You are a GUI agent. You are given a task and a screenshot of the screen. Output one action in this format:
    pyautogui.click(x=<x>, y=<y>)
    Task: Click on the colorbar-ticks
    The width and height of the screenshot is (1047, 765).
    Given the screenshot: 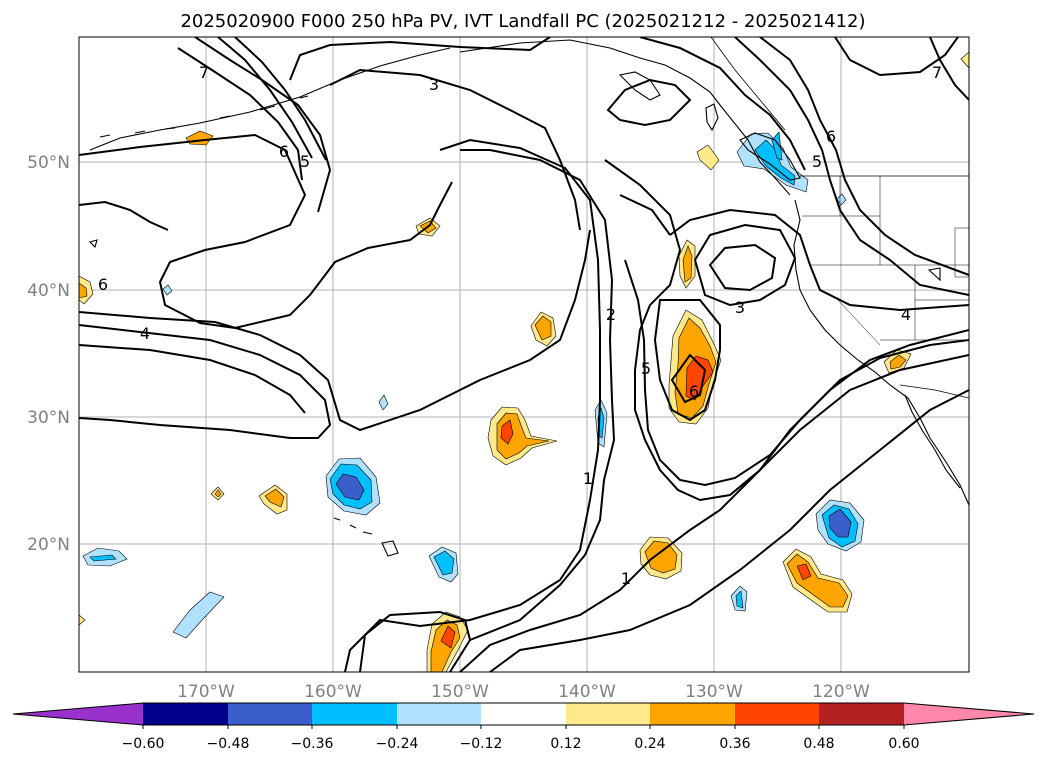 What is the action you would take?
    pyautogui.click(x=523, y=727)
    